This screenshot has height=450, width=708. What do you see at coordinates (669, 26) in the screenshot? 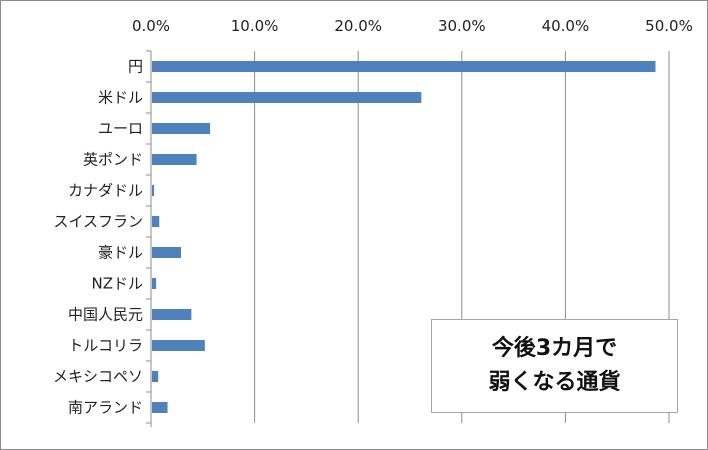
I see `x-tick-label: 50.0%` at bounding box center [669, 26].